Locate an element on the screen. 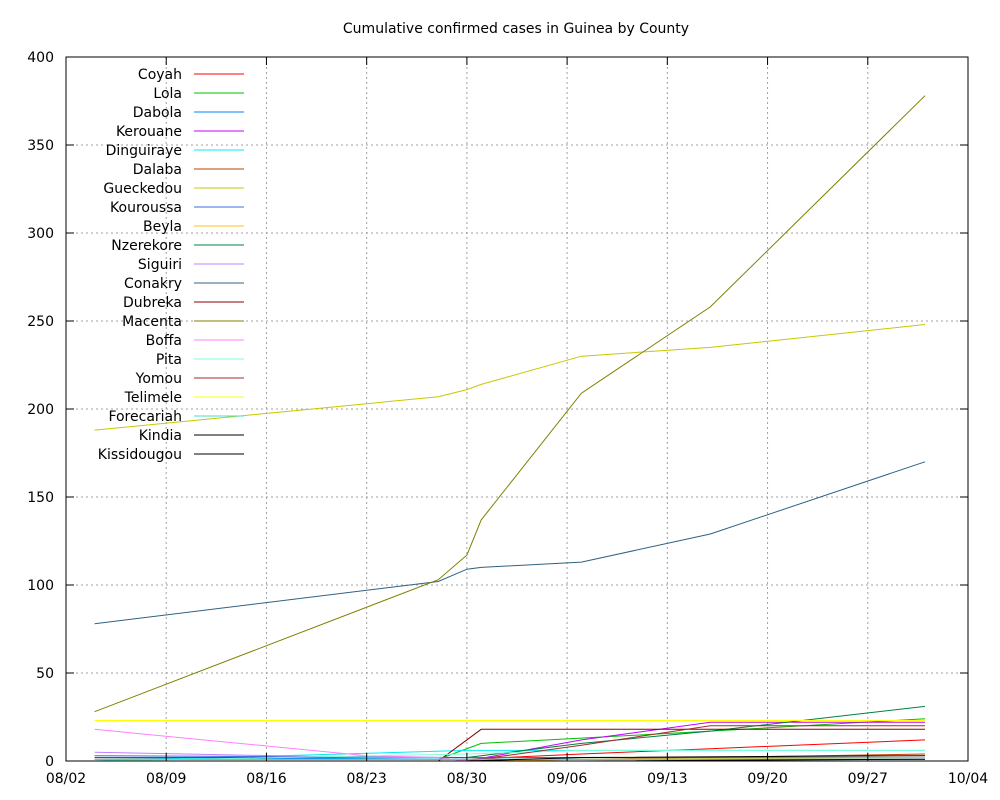 This screenshot has height=800, width=1000. y-tick-label: 50 is located at coordinates (45, 674).